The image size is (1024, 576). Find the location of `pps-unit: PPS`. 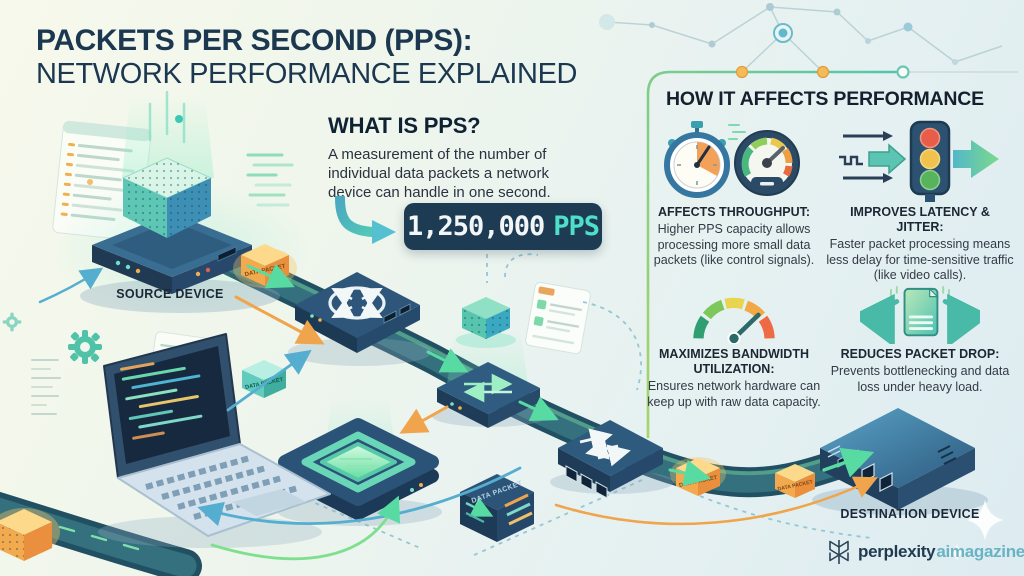

pps-unit: PPS is located at coordinates (576, 226).